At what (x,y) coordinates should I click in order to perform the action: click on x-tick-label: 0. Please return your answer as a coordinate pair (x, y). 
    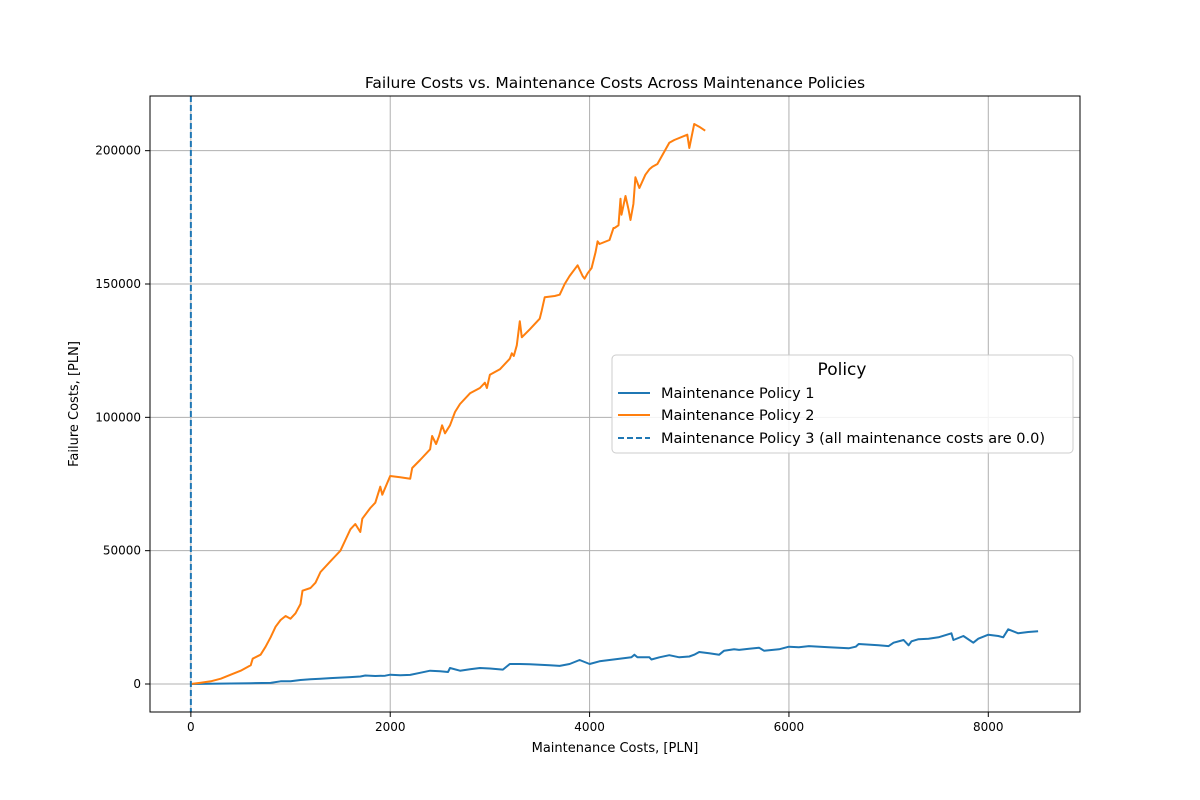
    Looking at the image, I should click on (191, 727).